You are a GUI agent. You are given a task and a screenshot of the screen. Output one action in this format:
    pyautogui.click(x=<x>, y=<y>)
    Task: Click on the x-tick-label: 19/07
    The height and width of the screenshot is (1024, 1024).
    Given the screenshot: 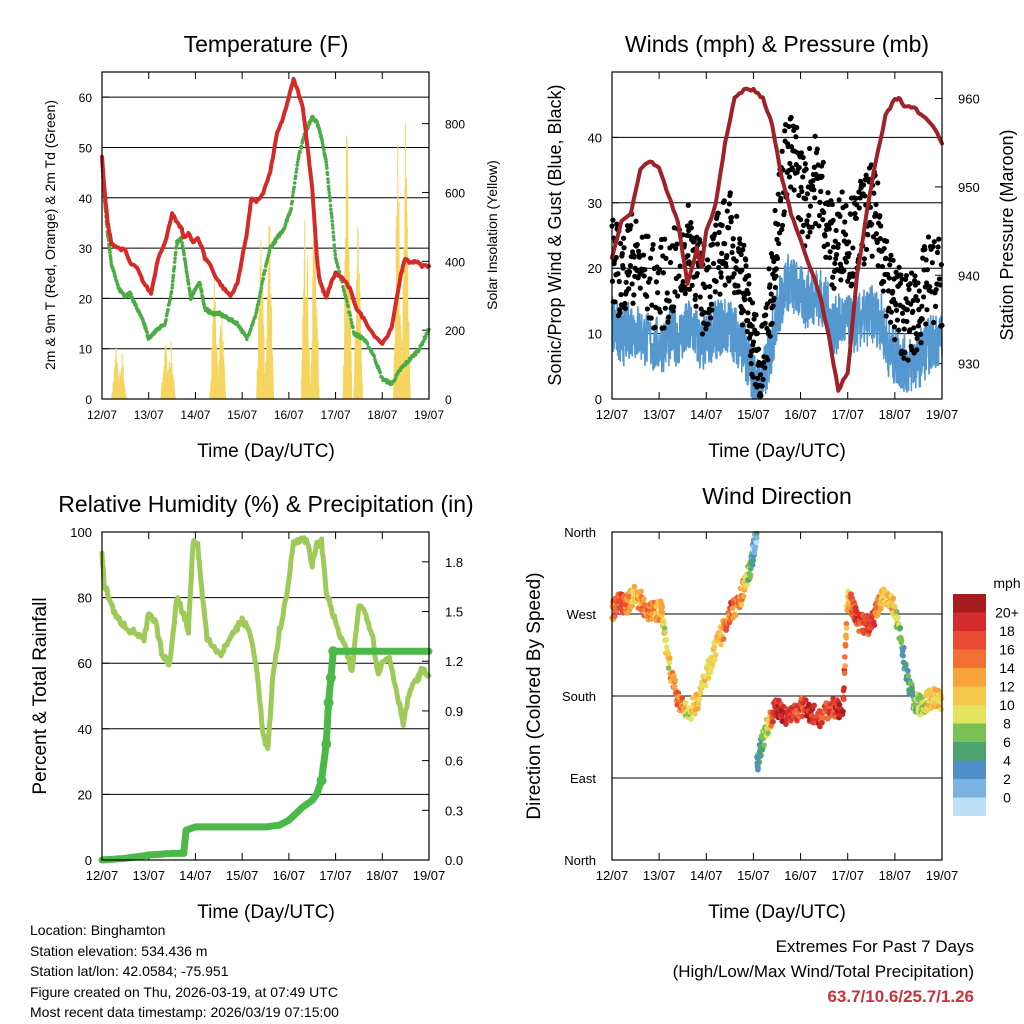 What is the action you would take?
    pyautogui.click(x=942, y=875)
    